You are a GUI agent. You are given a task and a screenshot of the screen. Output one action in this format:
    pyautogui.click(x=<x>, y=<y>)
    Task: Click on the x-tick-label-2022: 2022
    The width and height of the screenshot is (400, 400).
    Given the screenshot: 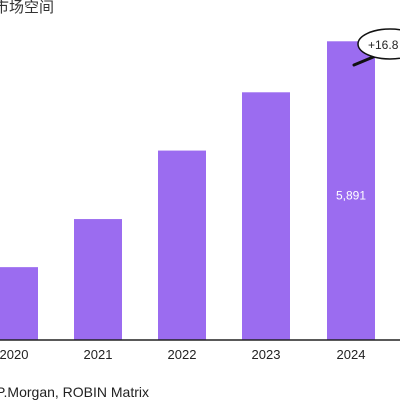 What is the action you would take?
    pyautogui.click(x=182, y=354)
    